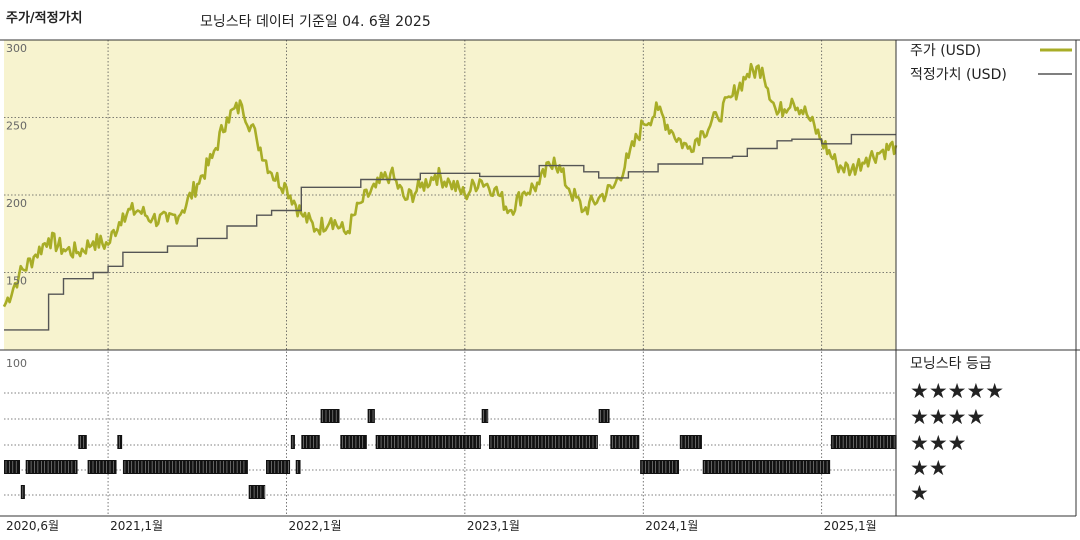 This screenshot has width=1080, height=540. I want to click on rating-y-tick-label: 100, so click(16, 363).